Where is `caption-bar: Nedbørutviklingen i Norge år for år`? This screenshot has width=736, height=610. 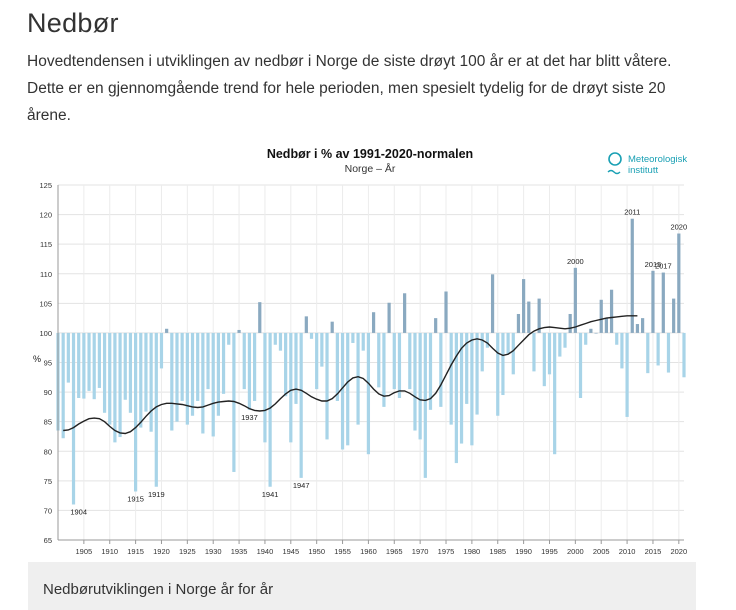
caption-bar: Nedbørutviklingen i Norge år for år is located at coordinates (362, 586).